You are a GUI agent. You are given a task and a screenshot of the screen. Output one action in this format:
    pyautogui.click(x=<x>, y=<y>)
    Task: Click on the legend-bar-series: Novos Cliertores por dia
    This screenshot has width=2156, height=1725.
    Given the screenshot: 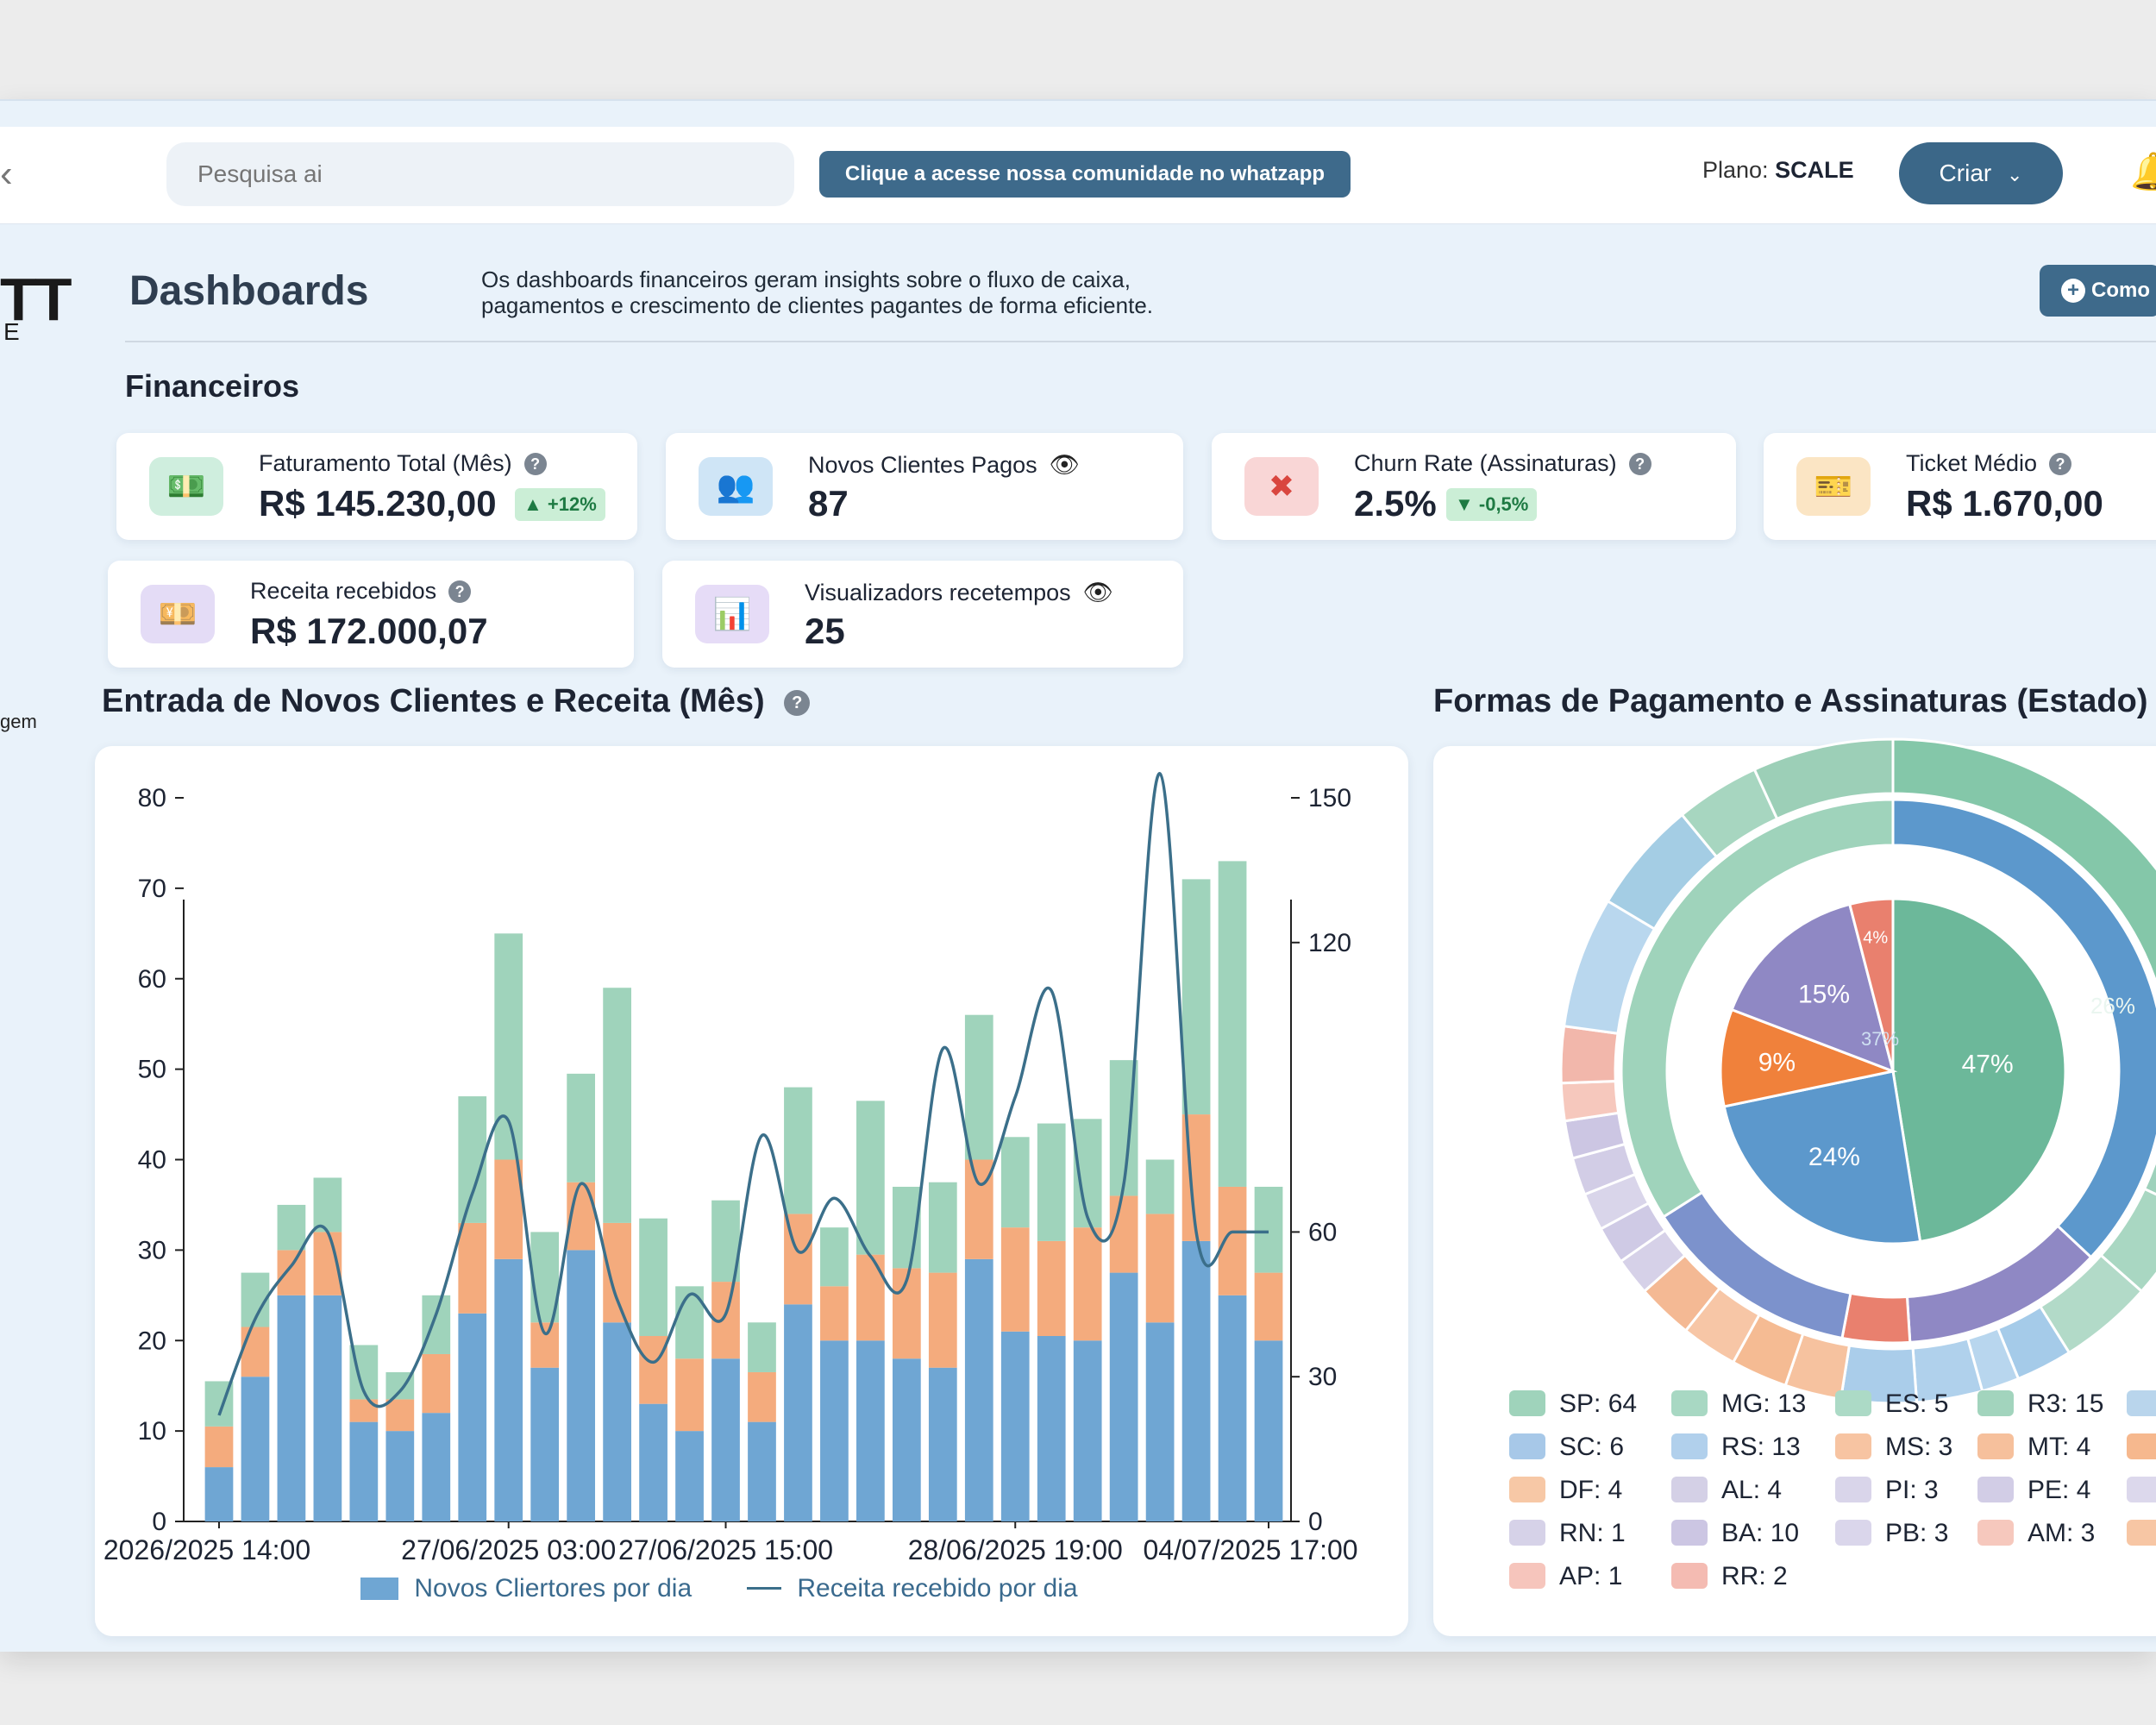 What is the action you would take?
    pyautogui.click(x=526, y=1589)
    